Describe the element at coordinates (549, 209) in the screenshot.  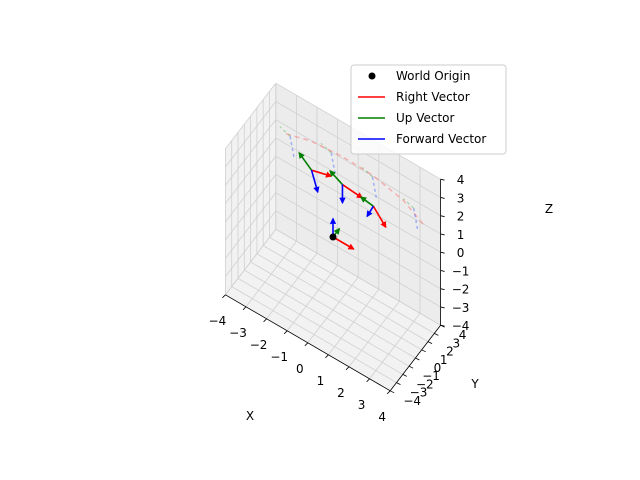
I see `z-axis-label: Z` at that location.